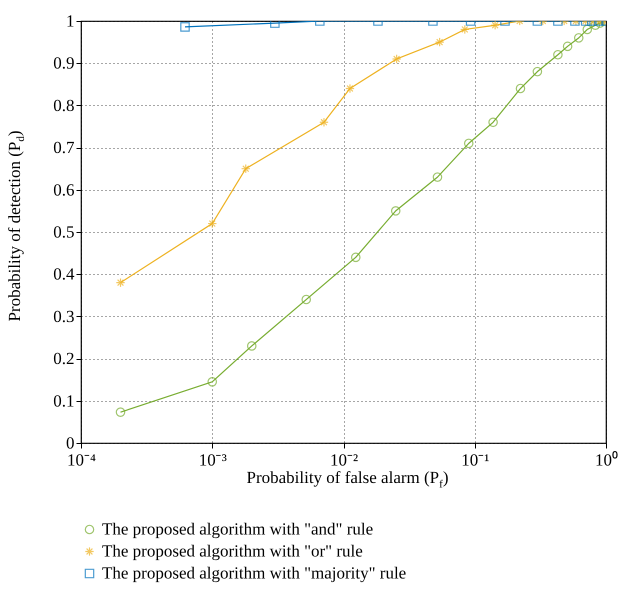  What do you see at coordinates (64, 148) in the screenshot?
I see `y-tick-label: 0.7` at bounding box center [64, 148].